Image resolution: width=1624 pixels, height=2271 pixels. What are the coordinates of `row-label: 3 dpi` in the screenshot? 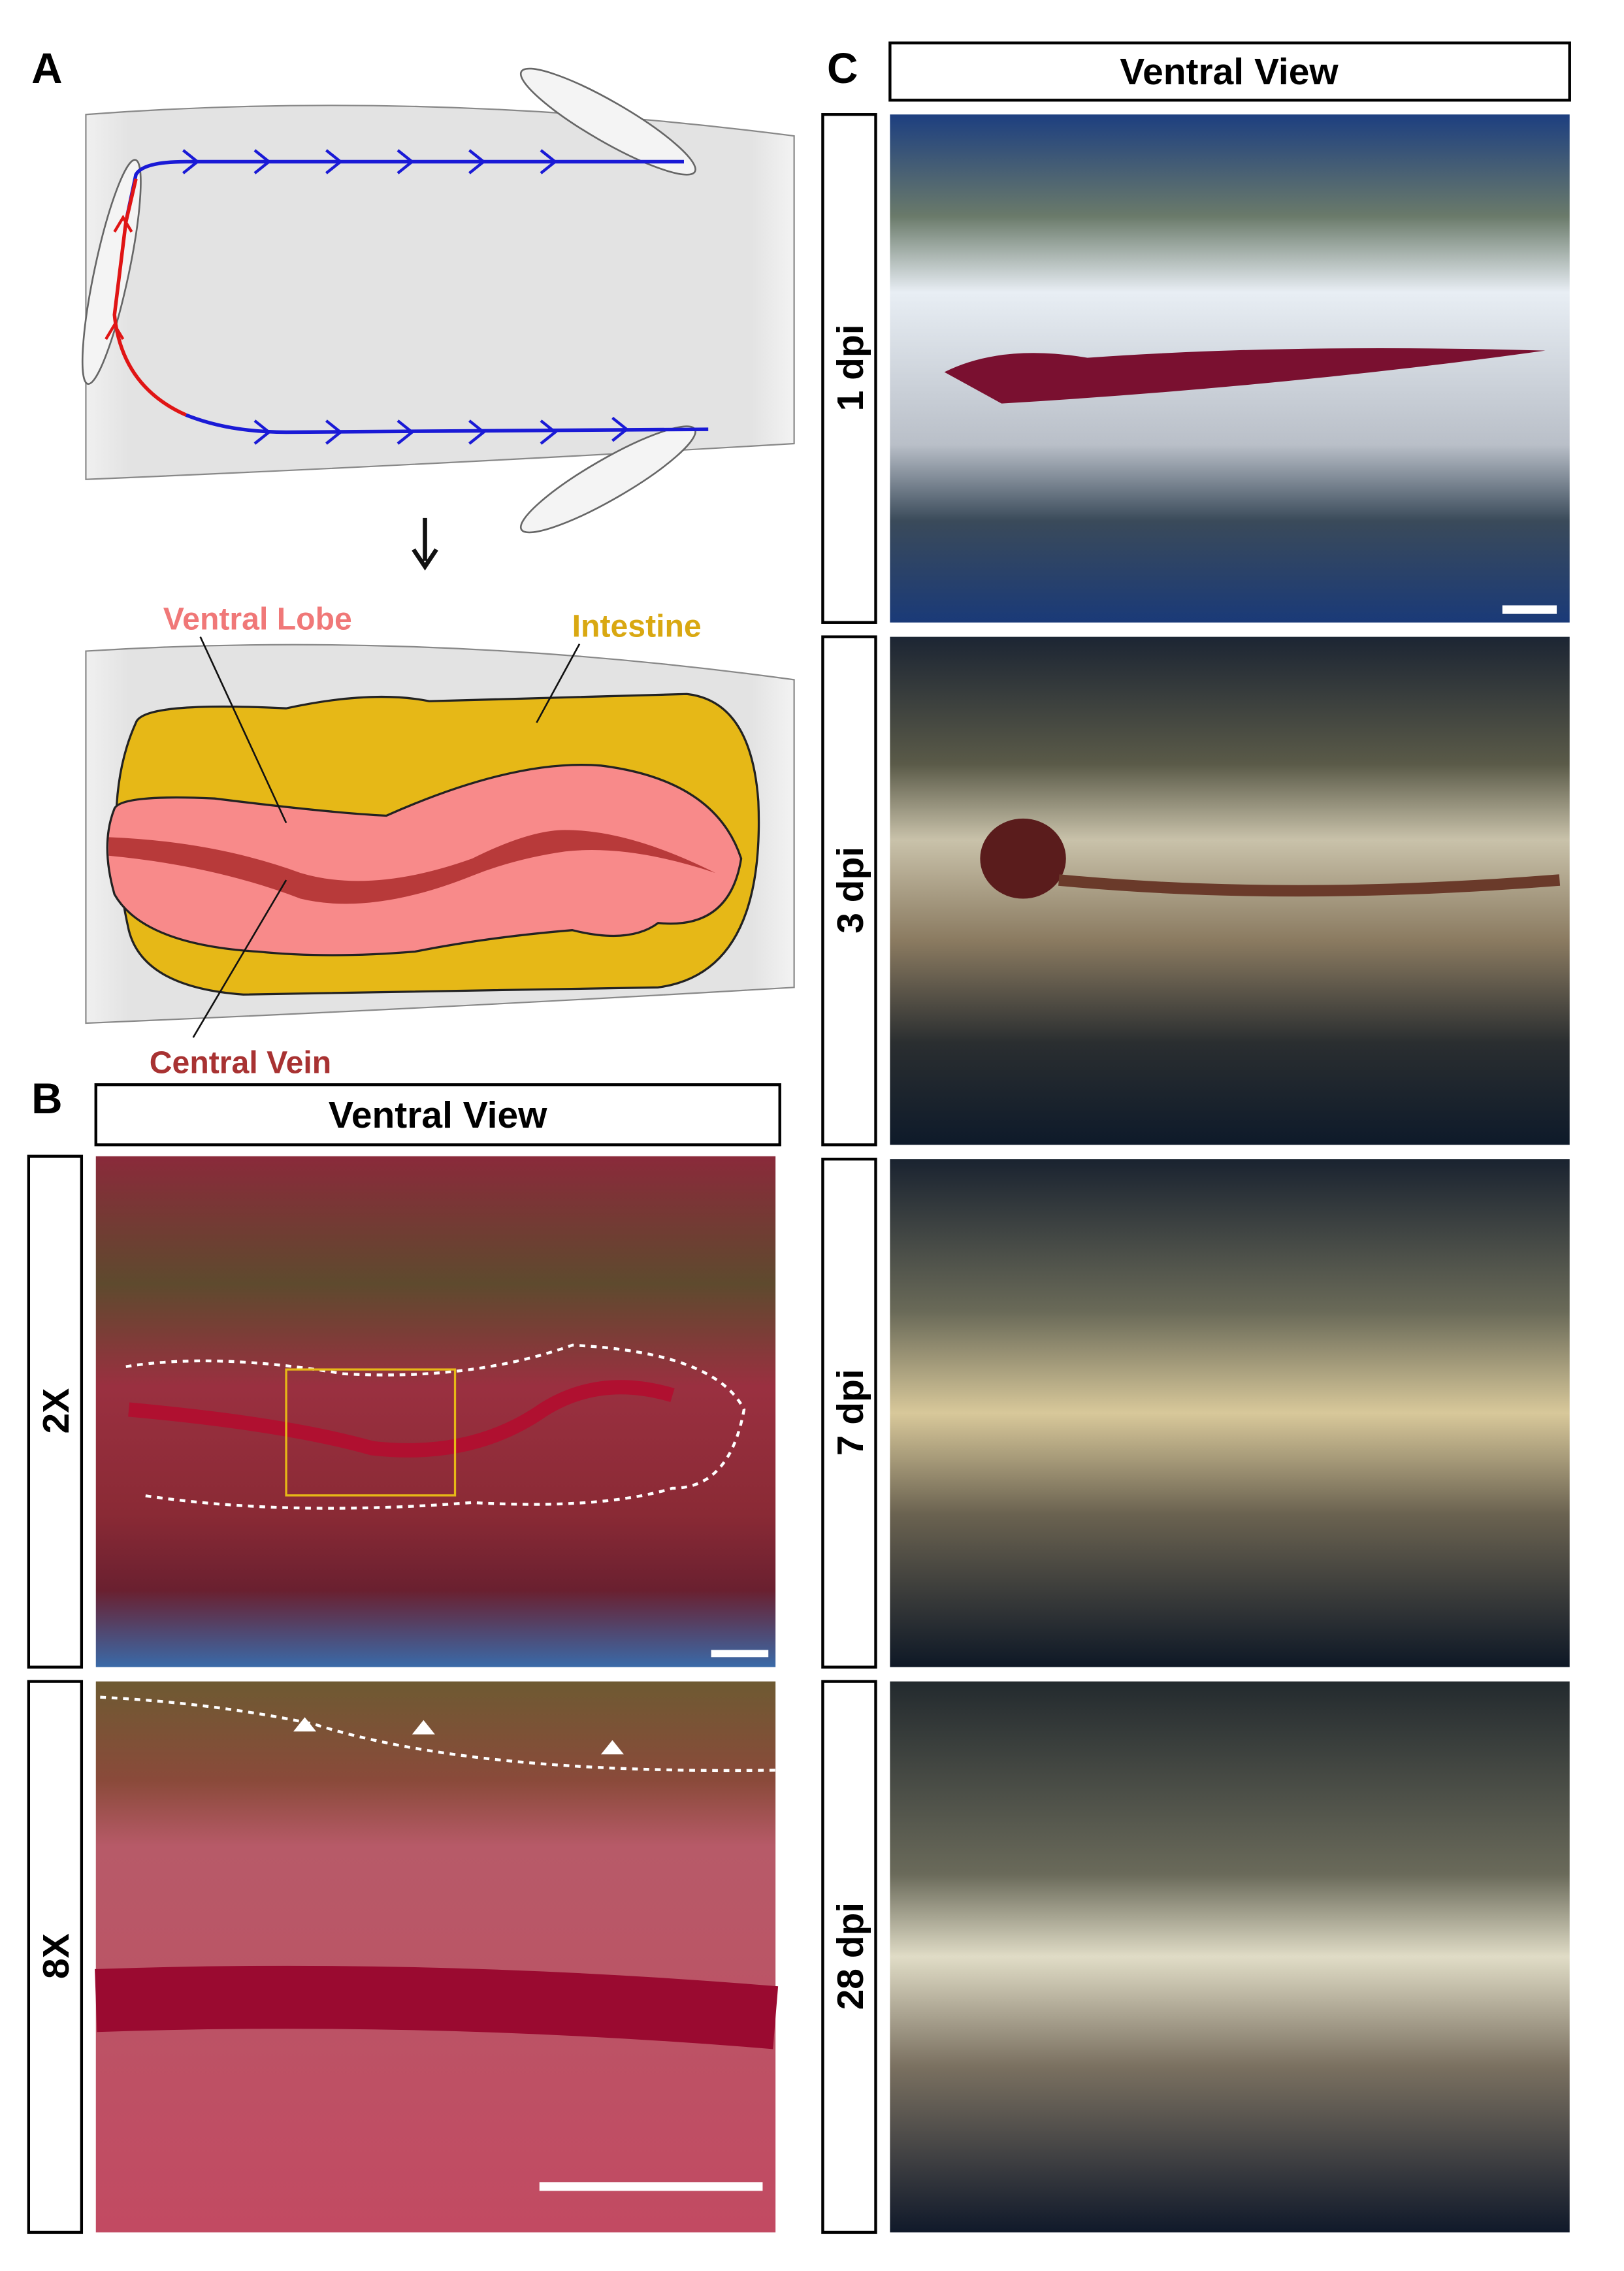 It's located at (851, 890).